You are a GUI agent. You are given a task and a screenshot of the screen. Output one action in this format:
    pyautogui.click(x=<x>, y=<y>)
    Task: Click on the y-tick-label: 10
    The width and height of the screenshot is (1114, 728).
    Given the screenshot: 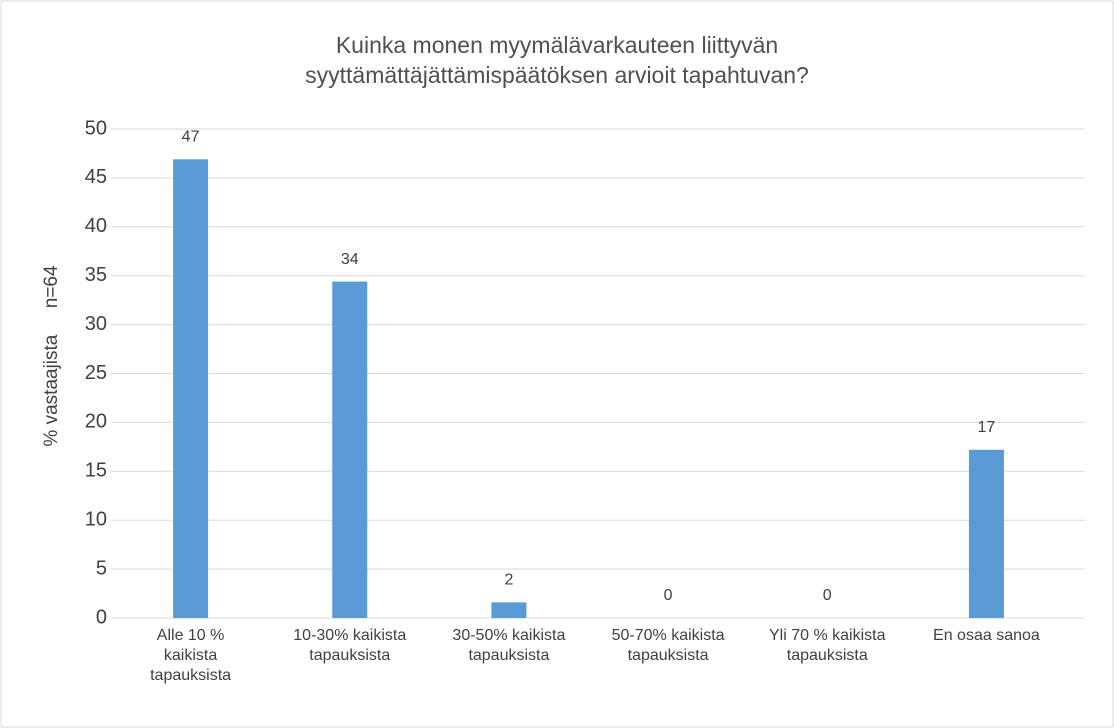 What is the action you would take?
    pyautogui.click(x=96, y=519)
    